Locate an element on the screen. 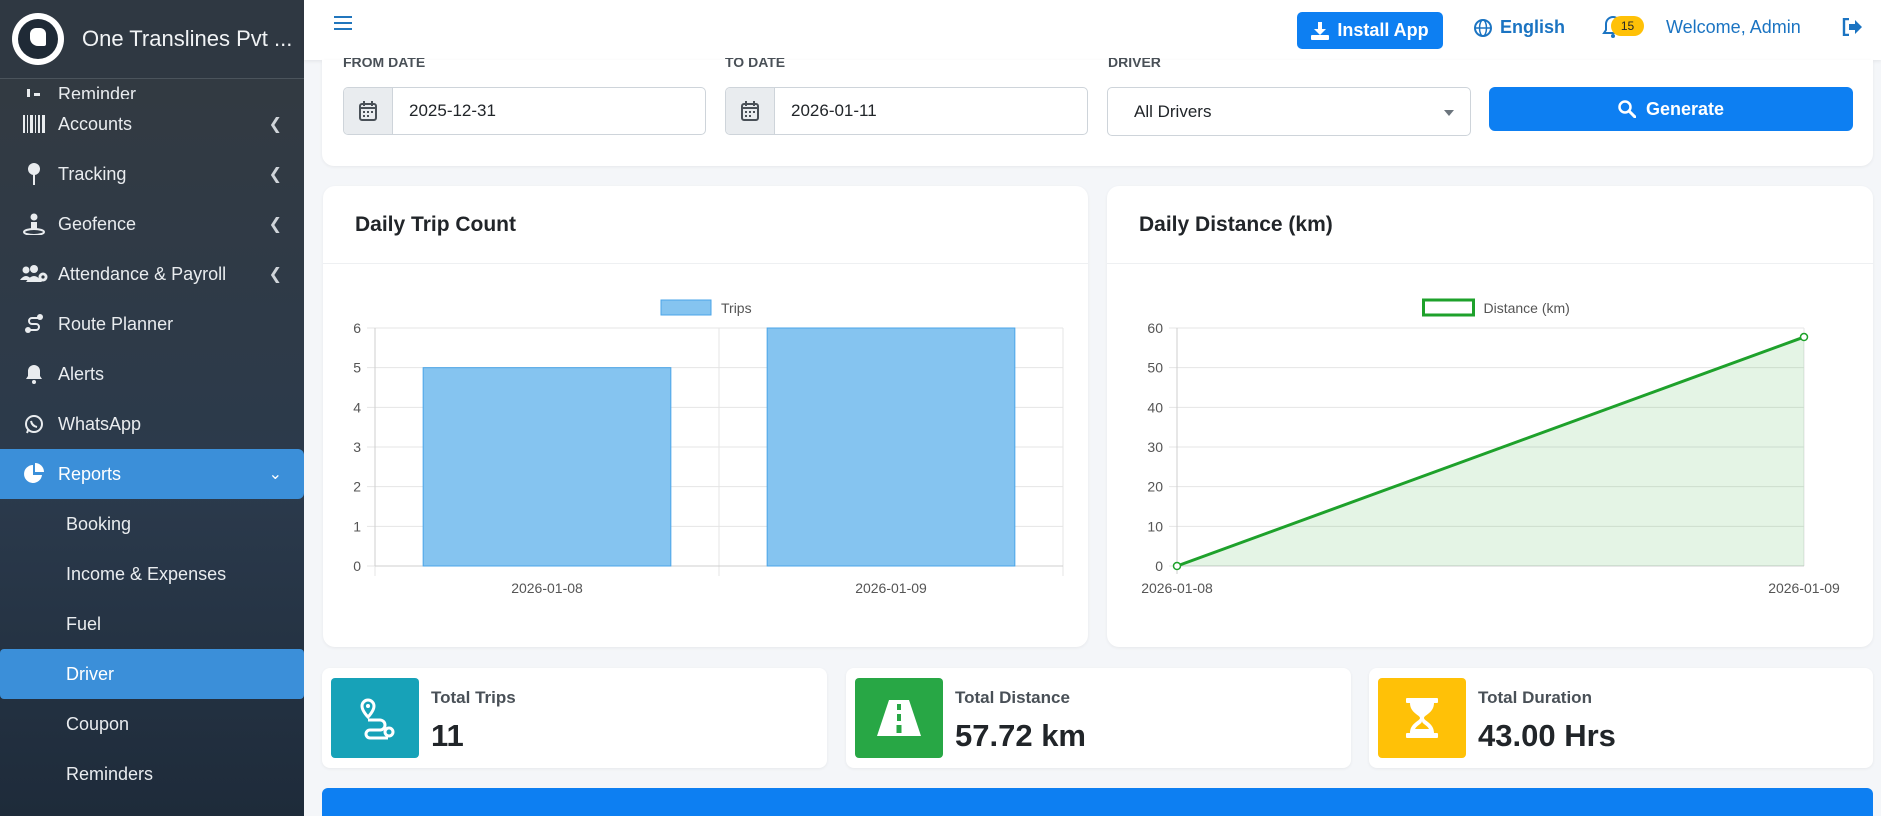 This screenshot has height=816, width=1881. sidebar-item-label: Reports is located at coordinates (90, 473).